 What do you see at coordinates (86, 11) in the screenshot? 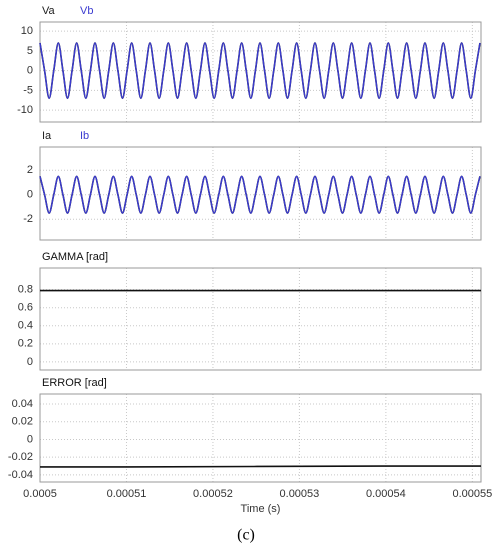
I see `legend-entry: Vb` at bounding box center [86, 11].